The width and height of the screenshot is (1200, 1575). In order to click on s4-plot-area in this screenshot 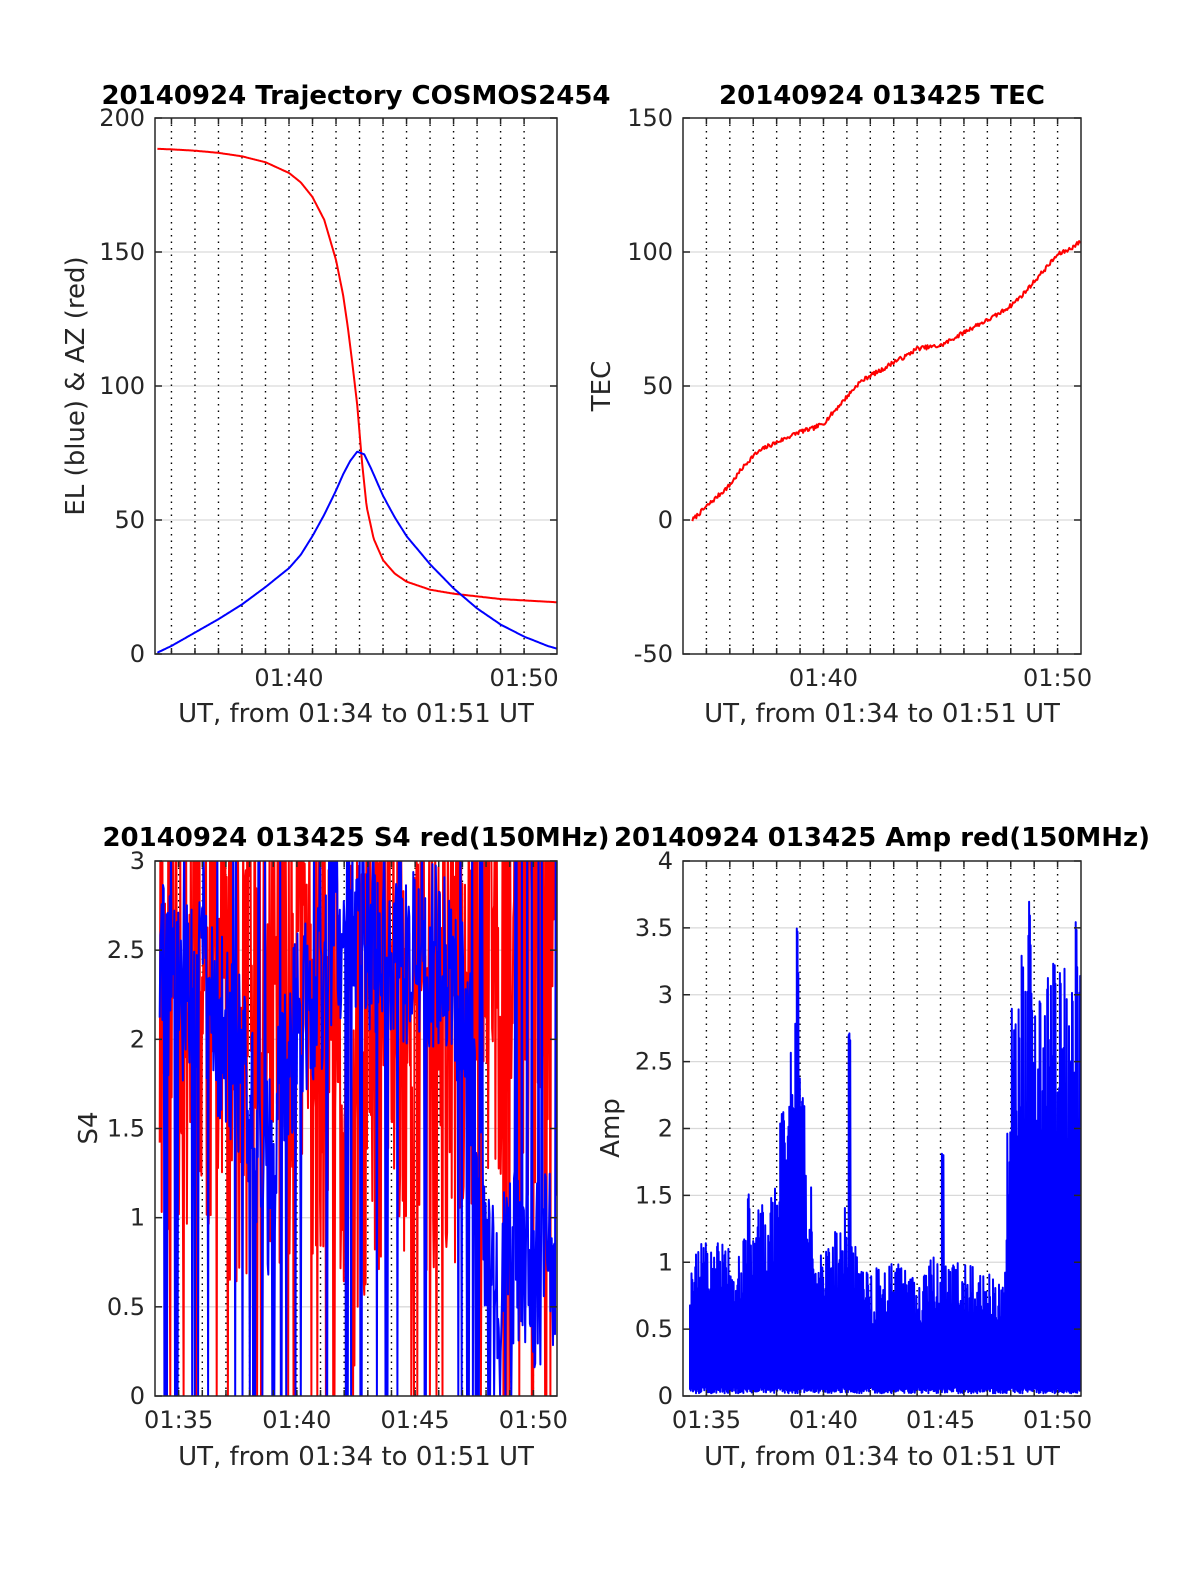, I will do `click(357, 1128)`.